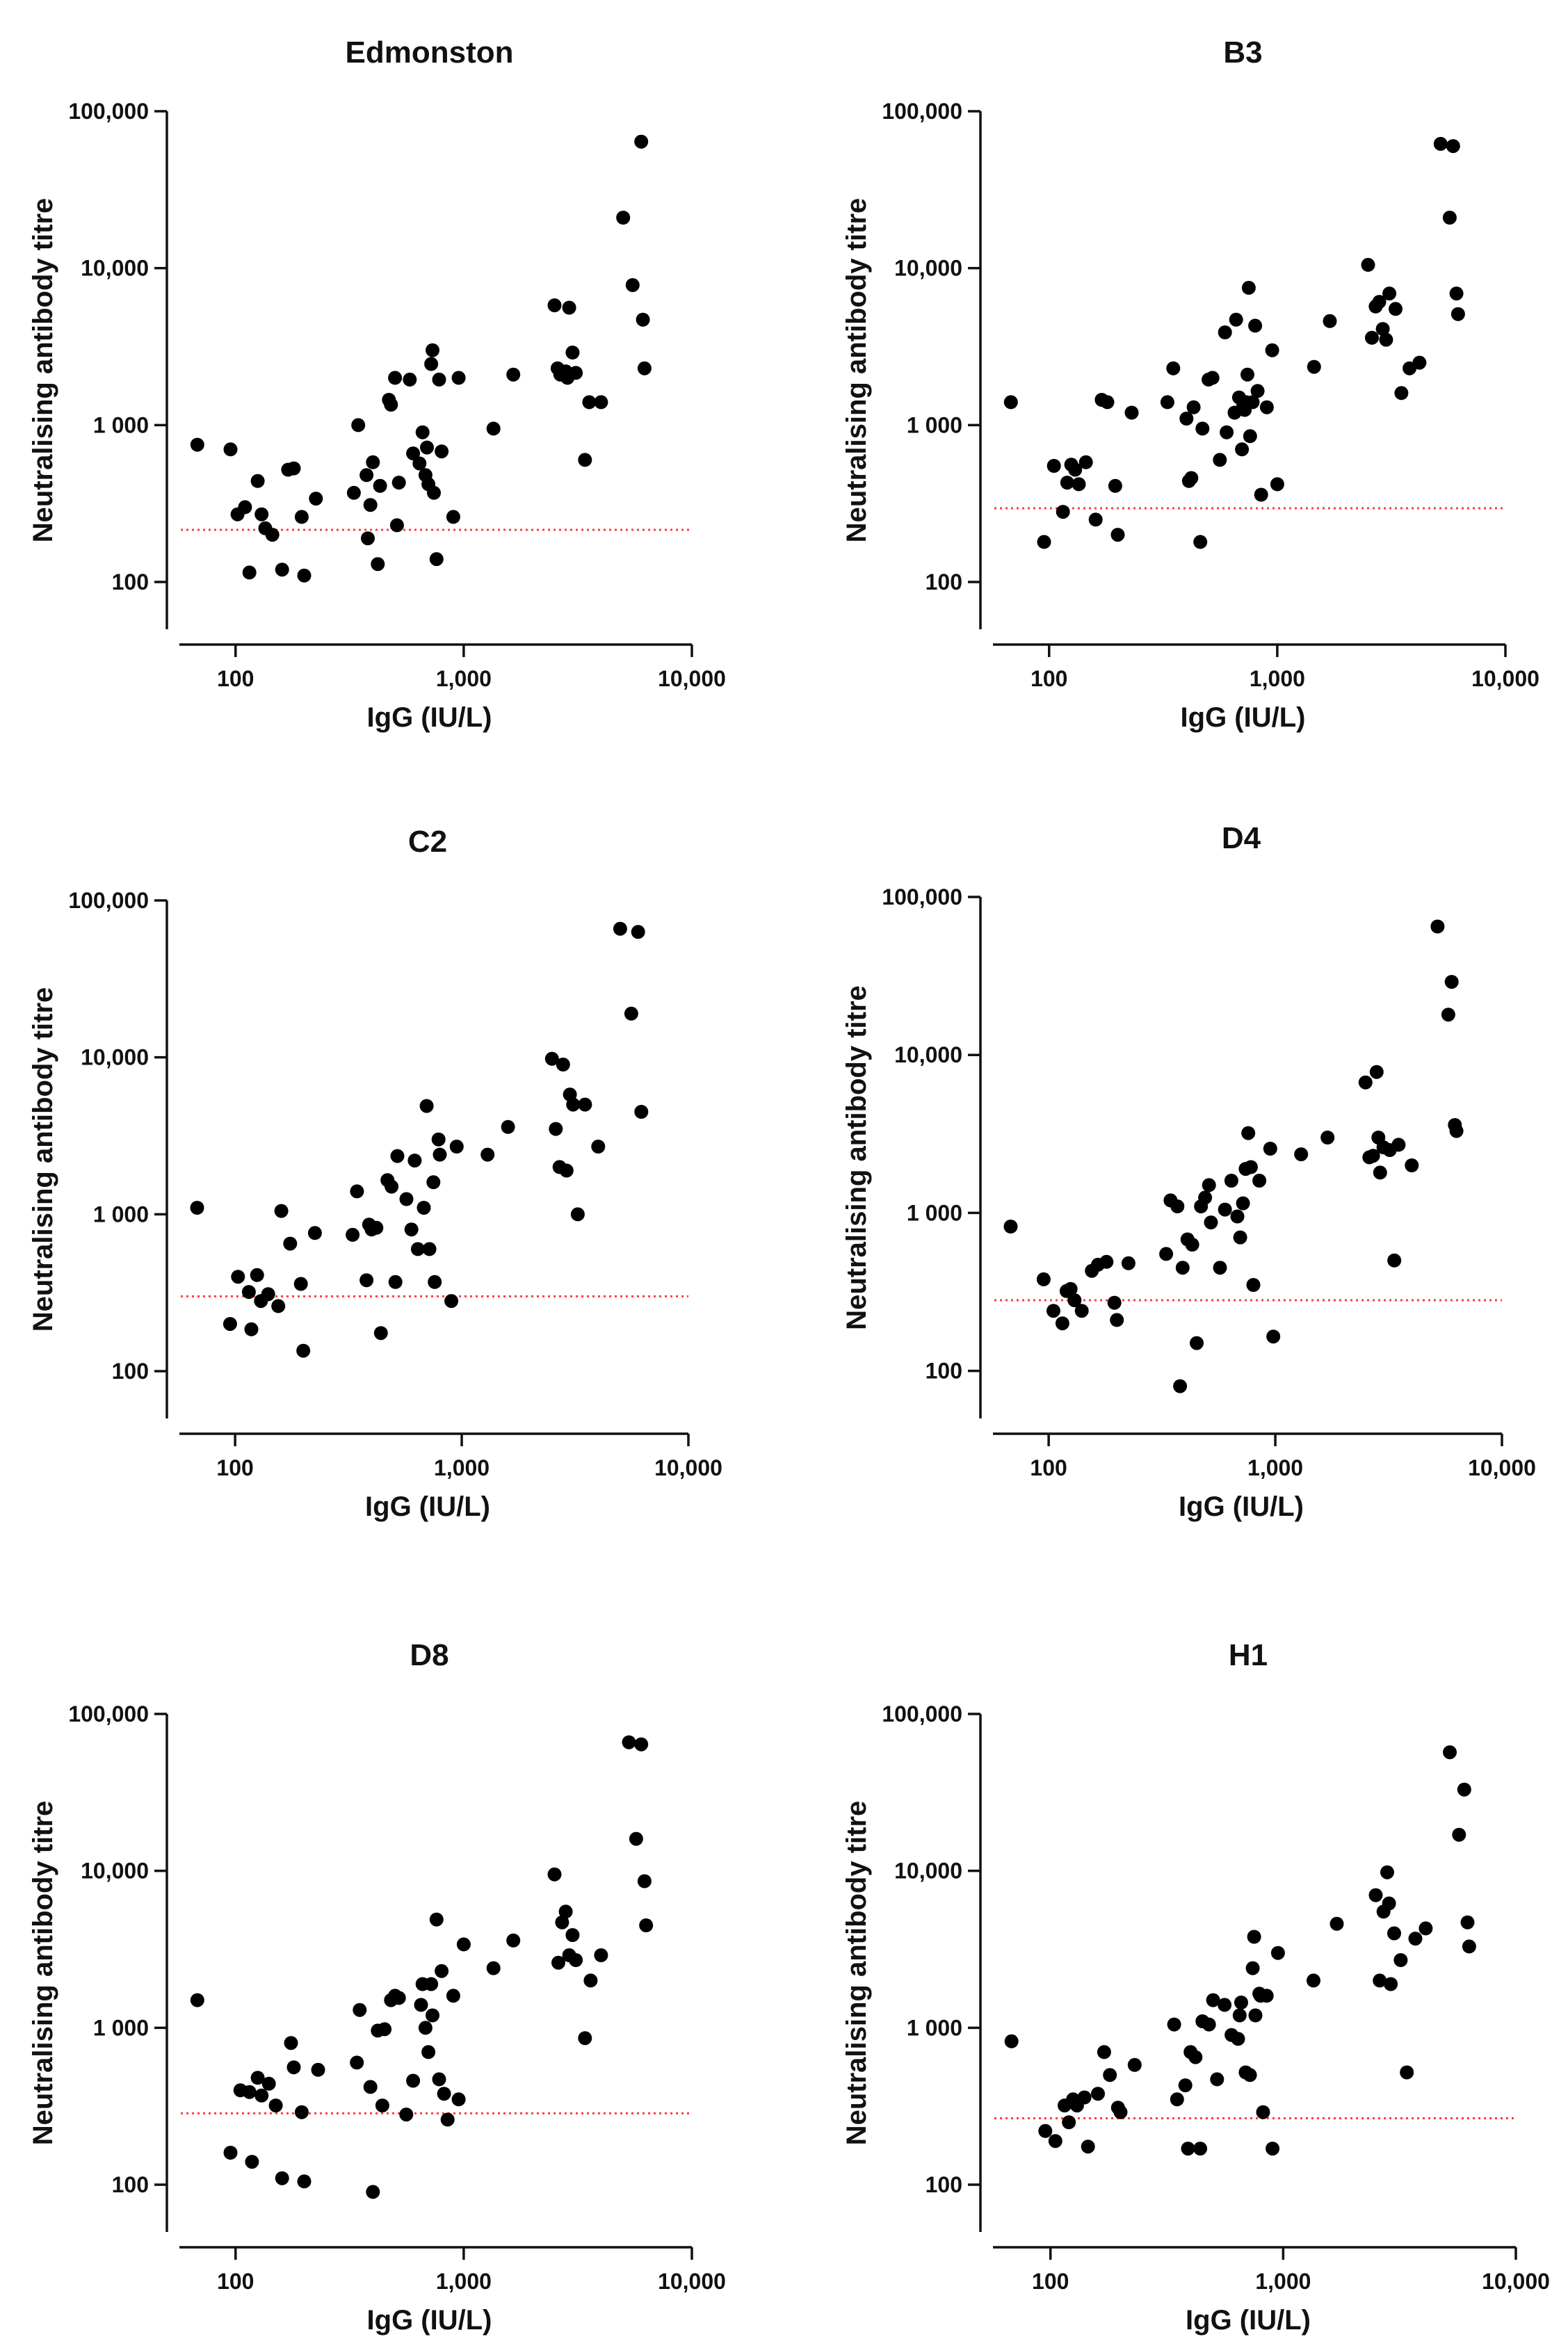 The width and height of the screenshot is (1568, 2346). What do you see at coordinates (1242, 52) in the screenshot?
I see `chart-title: B3` at bounding box center [1242, 52].